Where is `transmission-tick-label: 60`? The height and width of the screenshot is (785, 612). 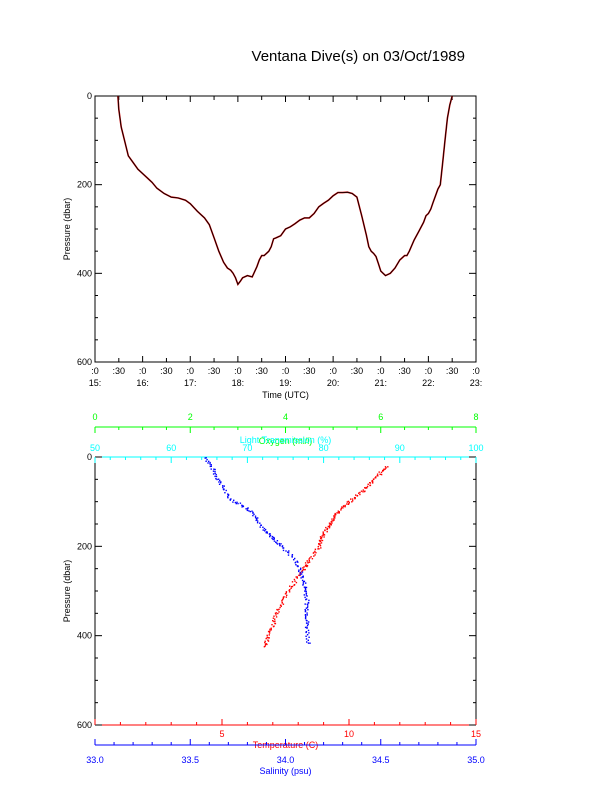 transmission-tick-label: 60 is located at coordinates (171, 448).